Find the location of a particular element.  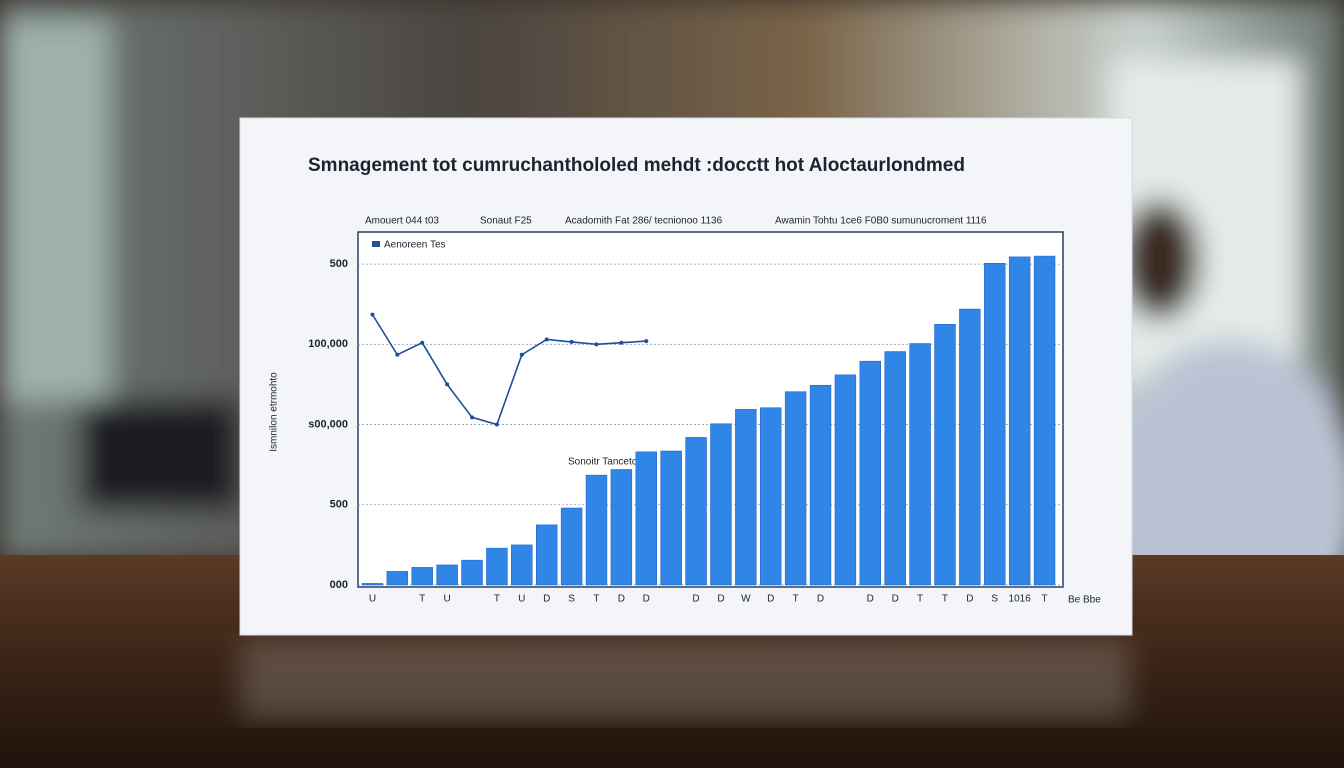

y-axis-label: Ismnilon etrmohto is located at coordinates (274, 412).